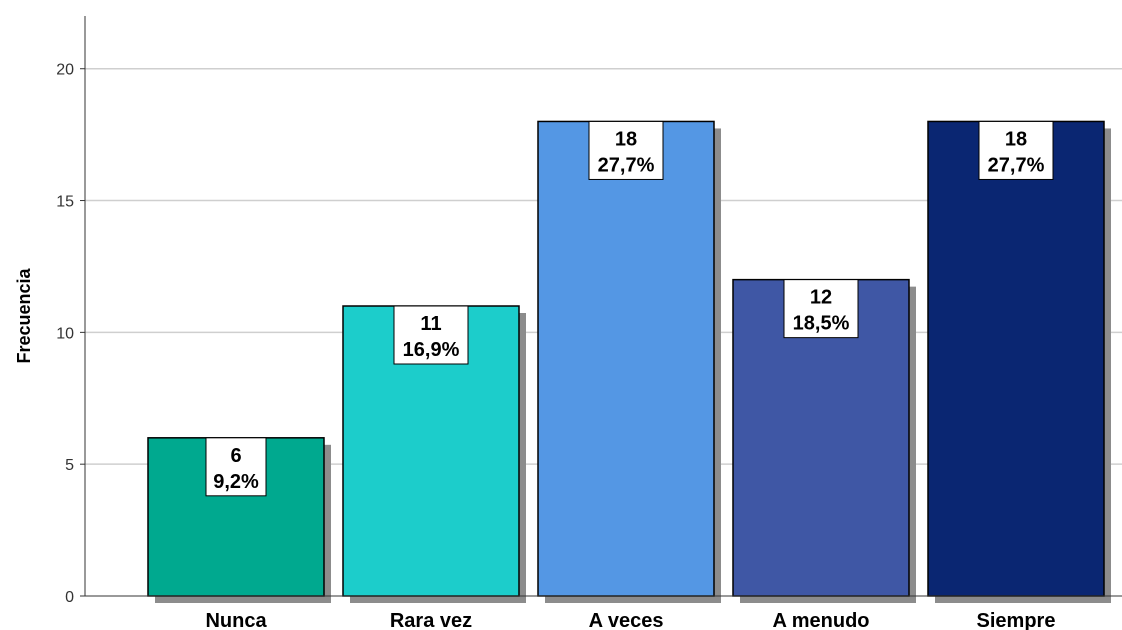 Image resolution: width=1122 pixels, height=630 pixels. Describe the element at coordinates (65, 202) in the screenshot. I see `y-tick-label: 15` at that location.